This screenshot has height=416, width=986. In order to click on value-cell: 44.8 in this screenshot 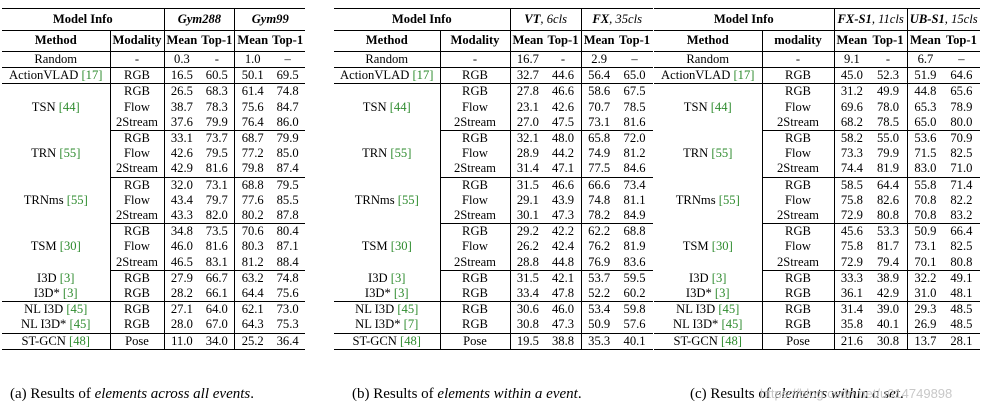, I will do `click(563, 262)`.